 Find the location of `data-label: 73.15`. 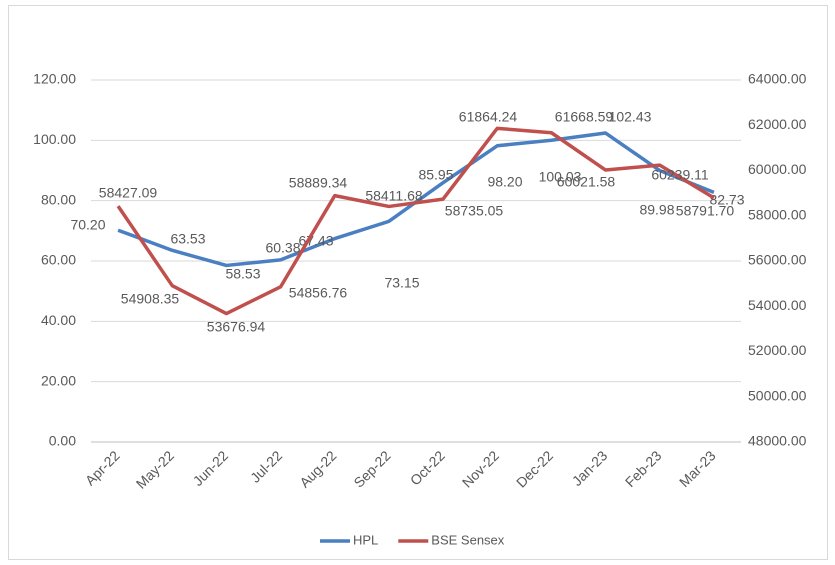

data-label: 73.15 is located at coordinates (401, 283).